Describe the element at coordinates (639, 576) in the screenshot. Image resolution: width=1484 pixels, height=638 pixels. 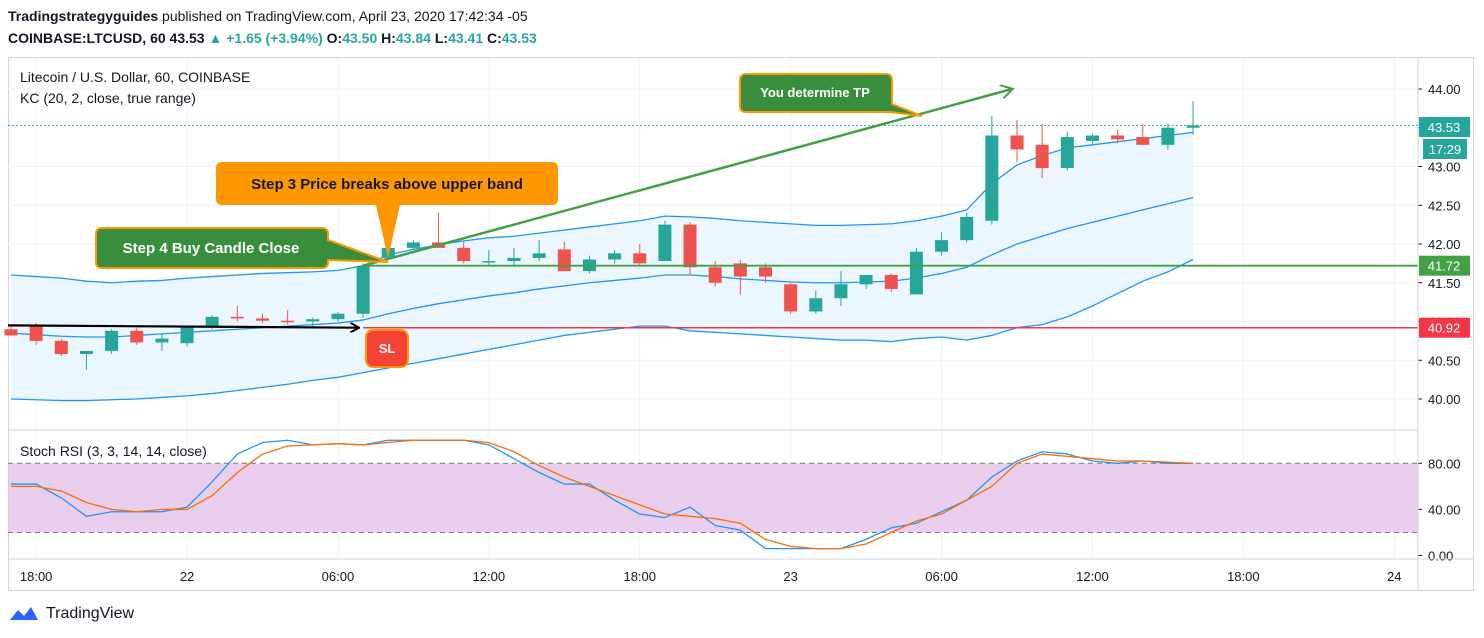
I see `time-tick-label: 18:00` at that location.